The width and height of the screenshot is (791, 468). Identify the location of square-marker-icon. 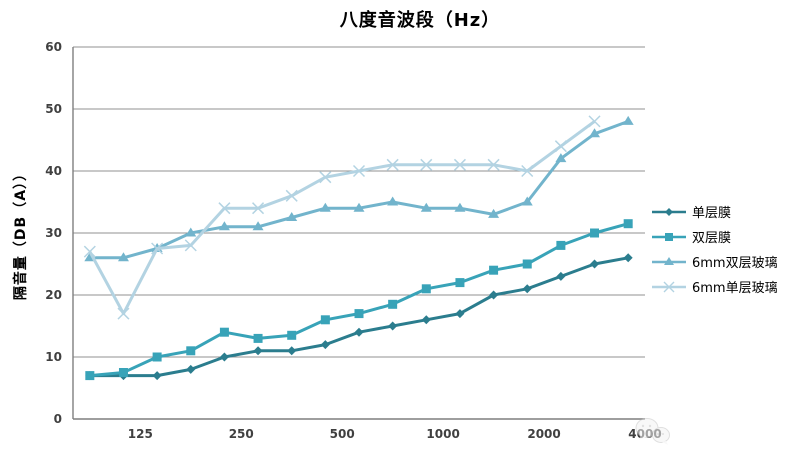
(669, 236).